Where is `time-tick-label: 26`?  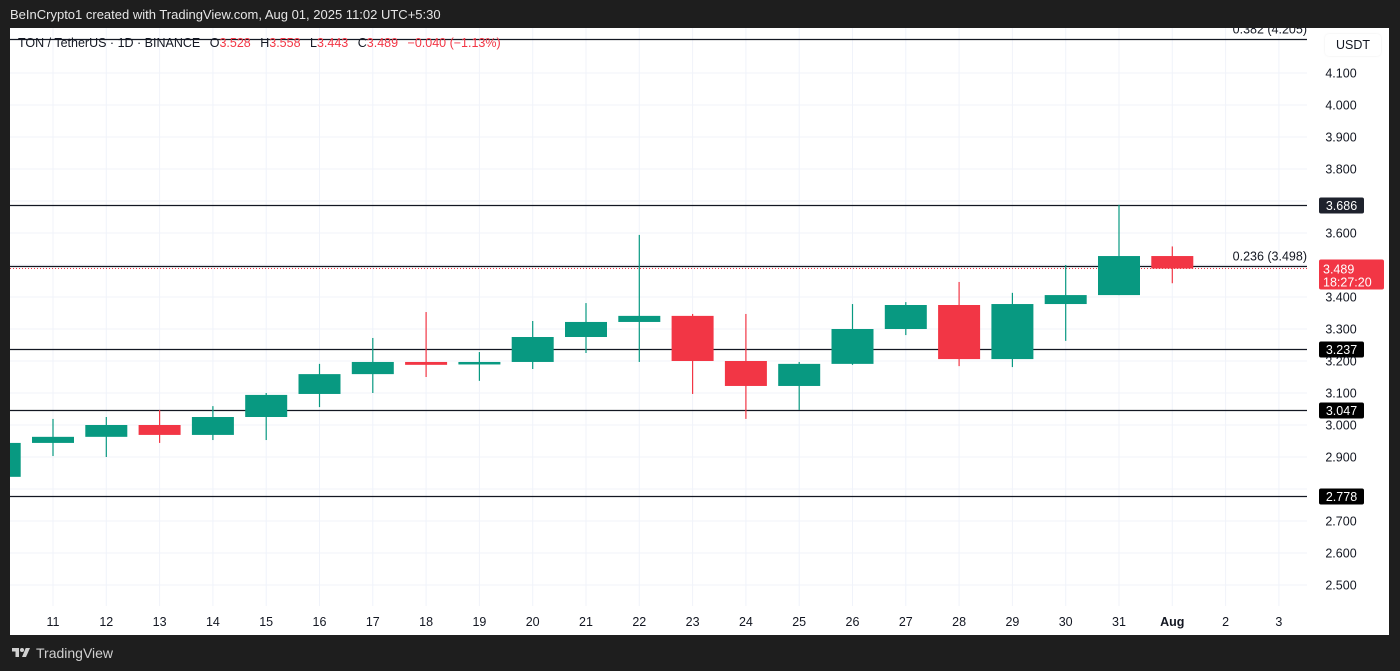
time-tick-label: 26 is located at coordinates (853, 622).